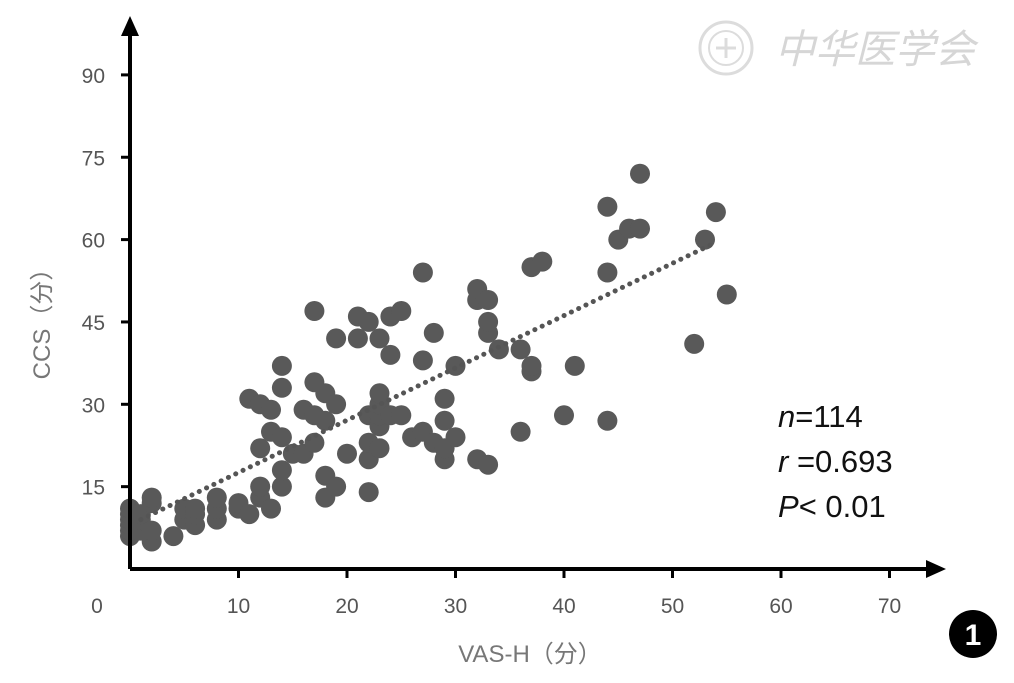 Image resolution: width=1014 pixels, height=683 pixels. What do you see at coordinates (726, 48) in the screenshot?
I see `watermark-logo` at bounding box center [726, 48].